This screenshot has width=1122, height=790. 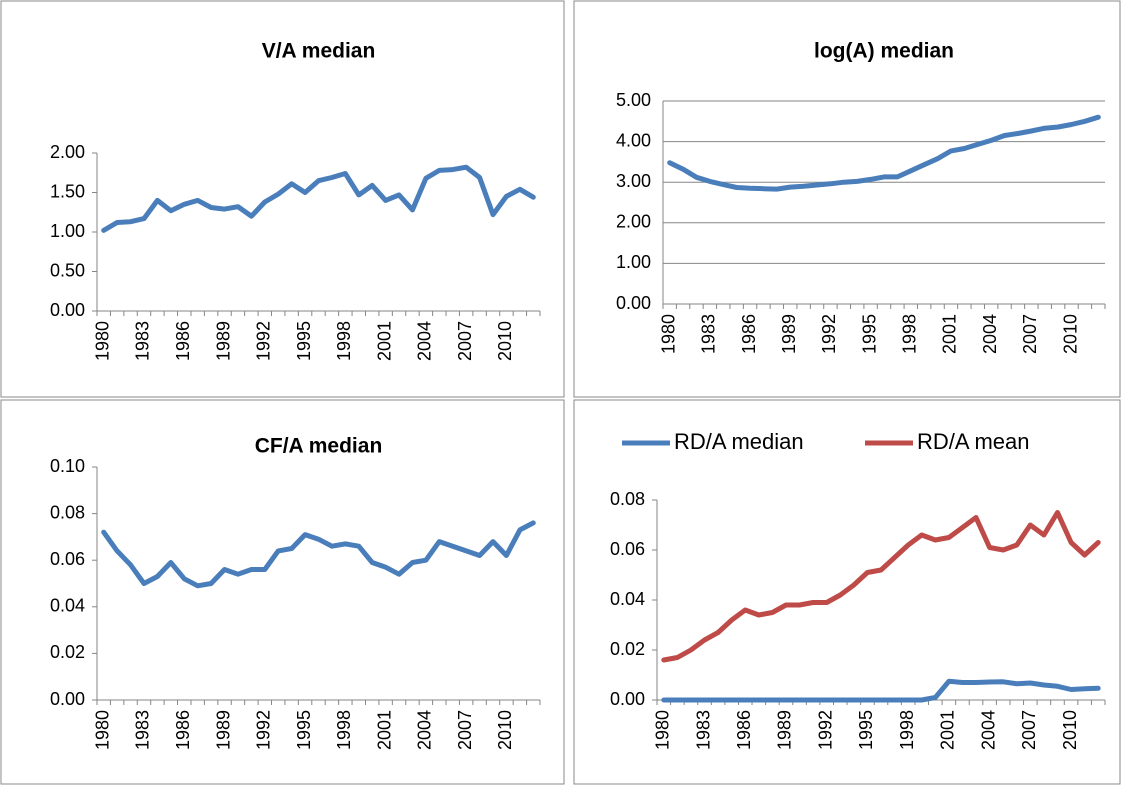 What do you see at coordinates (67, 466) in the screenshot?
I see `y-tick-label: 0.10` at bounding box center [67, 466].